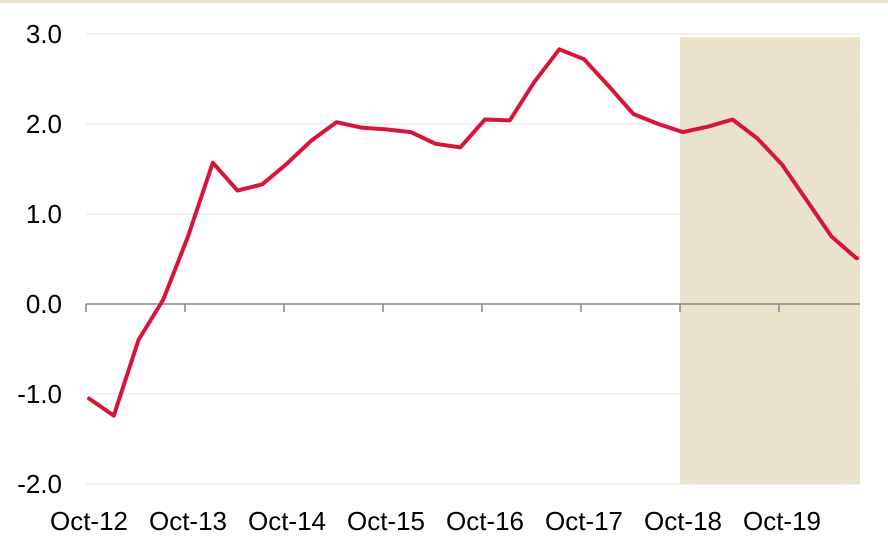 The image size is (888, 555). What do you see at coordinates (44, 214) in the screenshot?
I see `y-tick-label: 1.0` at bounding box center [44, 214].